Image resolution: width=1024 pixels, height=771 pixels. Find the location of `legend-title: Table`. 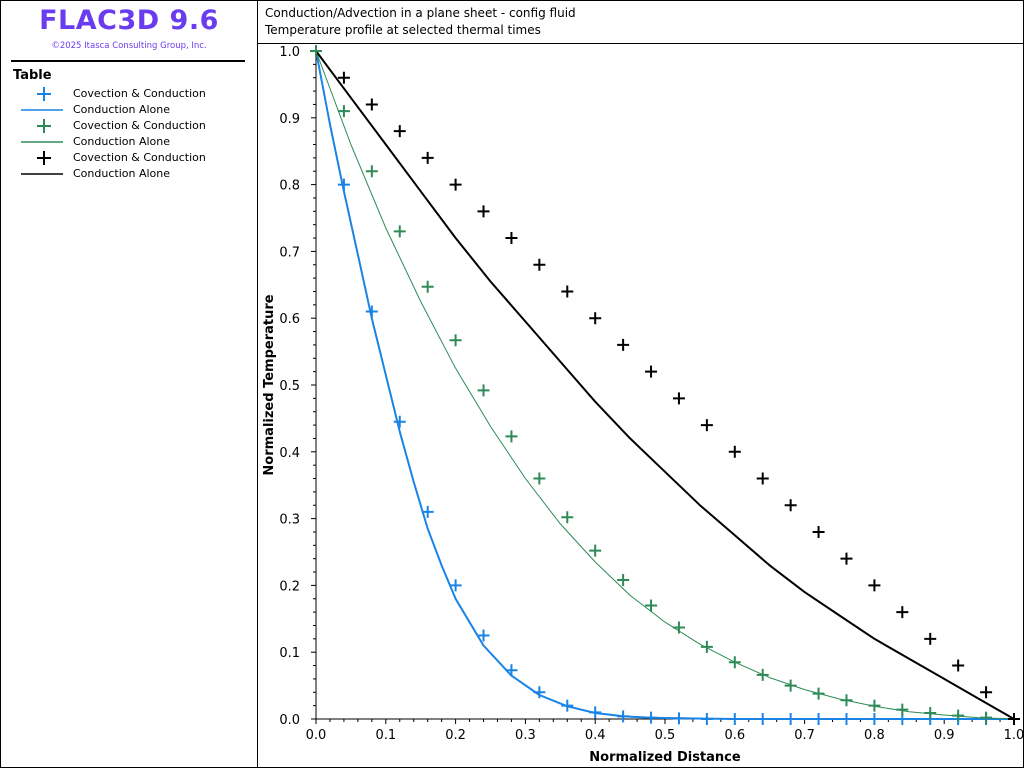

legend-title: Table is located at coordinates (32, 75).